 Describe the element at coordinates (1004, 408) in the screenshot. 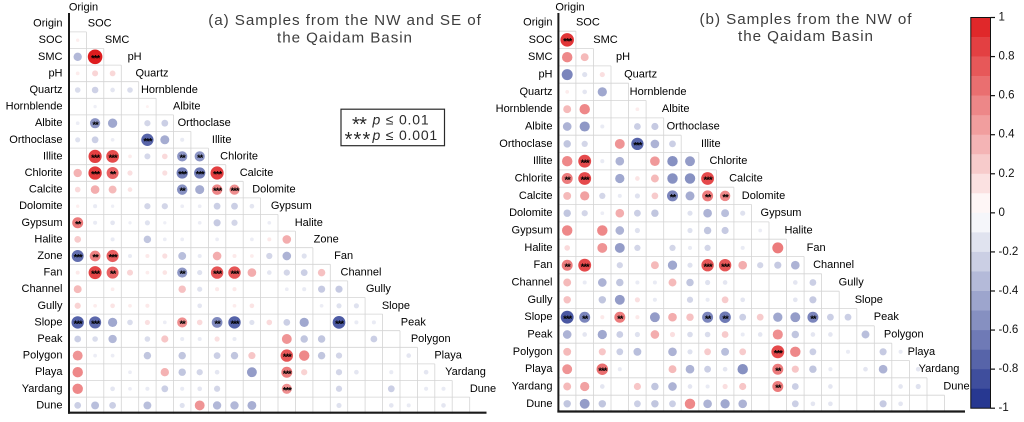

I see `svg-text: -1` at that location.